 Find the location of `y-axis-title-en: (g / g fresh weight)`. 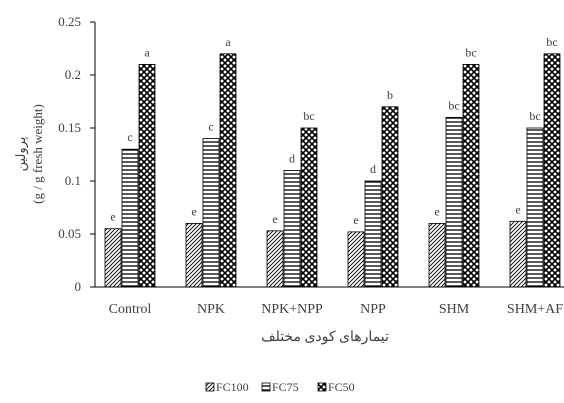

y-axis-title-en: (g / g fresh weight) is located at coordinates (37, 154).